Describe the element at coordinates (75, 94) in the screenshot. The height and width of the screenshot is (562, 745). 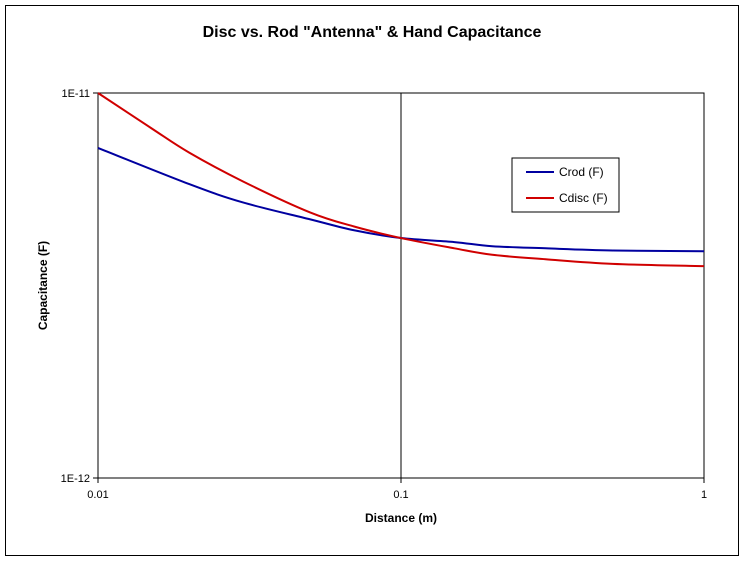
I see `y-tick-label: 1E-11` at that location.